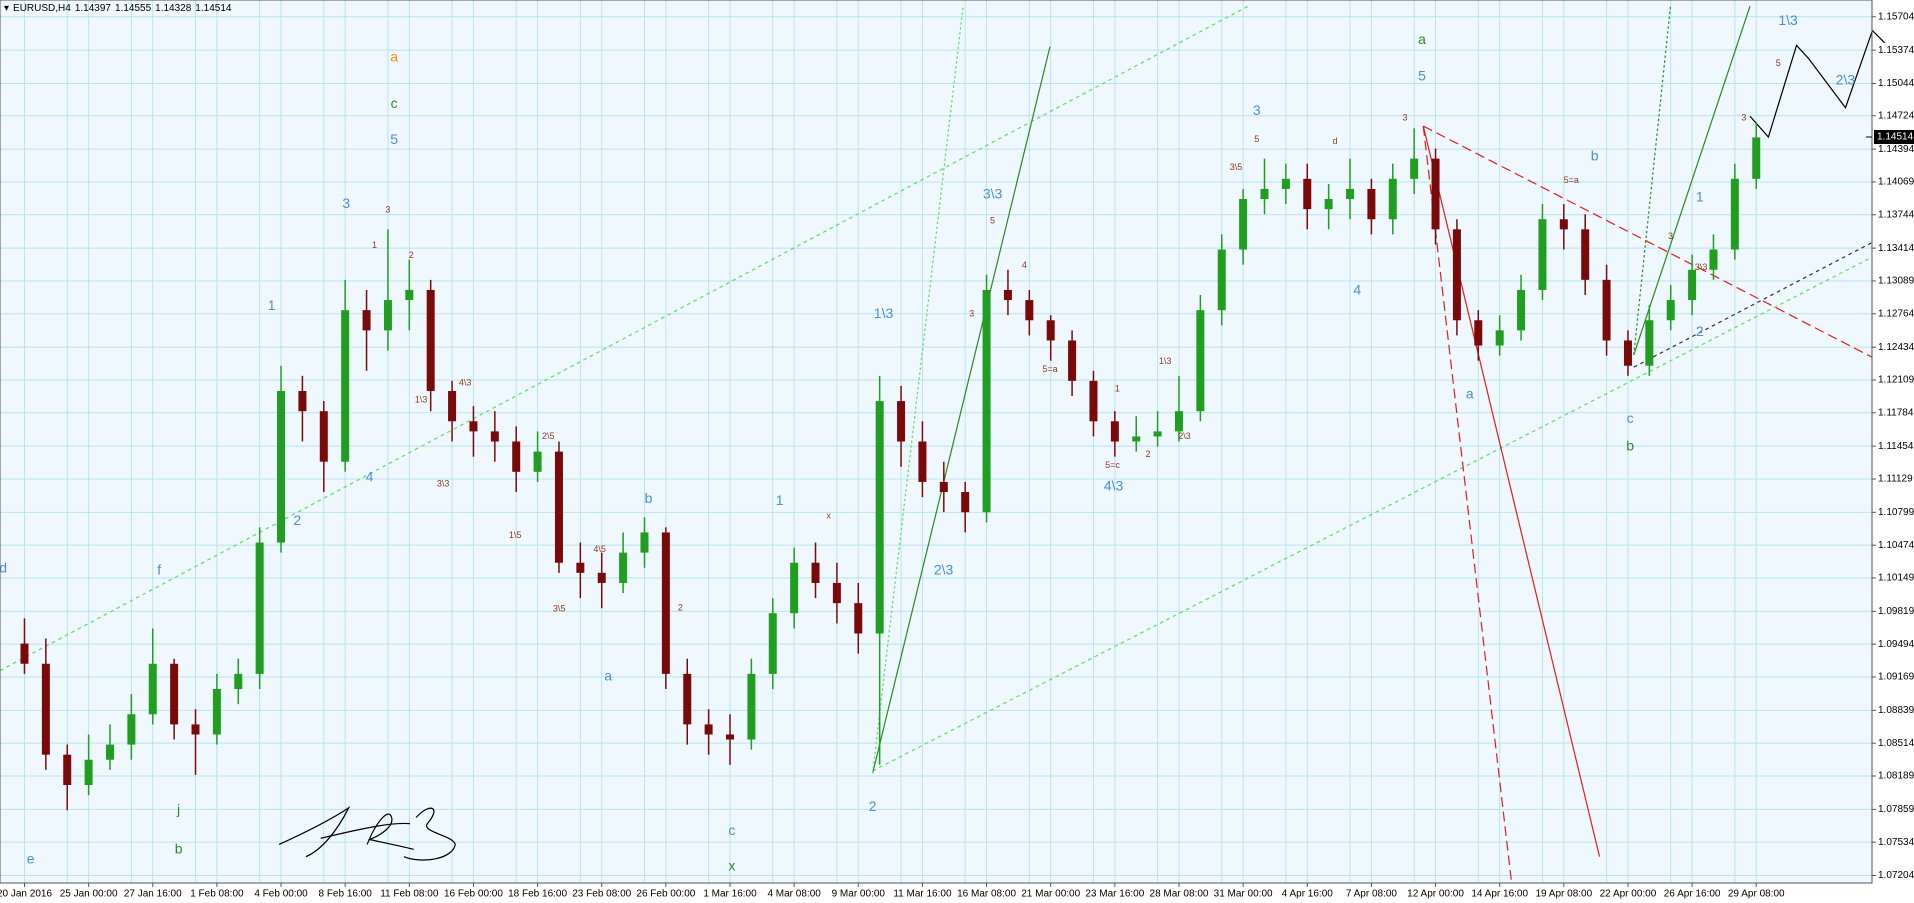 The image size is (1914, 903). What do you see at coordinates (26, 894) in the screenshot?
I see `x-tick-label: 20 Jan 2016` at bounding box center [26, 894].